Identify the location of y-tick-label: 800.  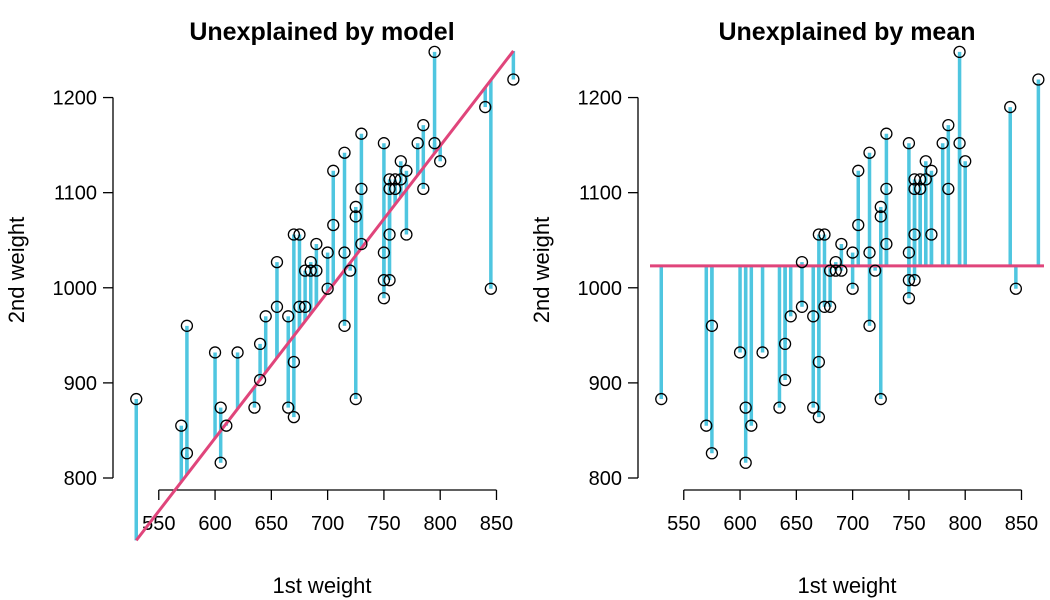
(80, 479).